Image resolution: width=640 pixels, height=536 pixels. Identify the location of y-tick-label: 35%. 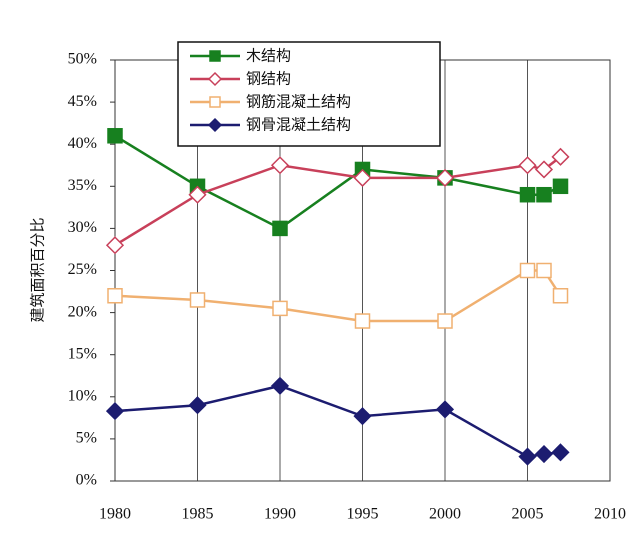
(82, 185).